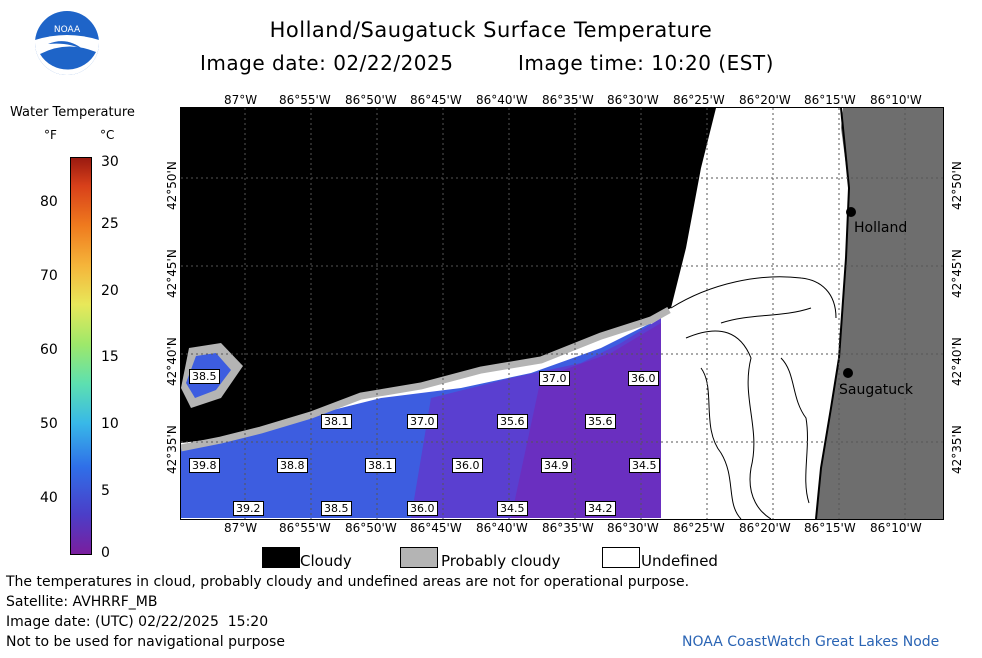 This screenshot has height=658, width=982. Describe the element at coordinates (957, 185) in the screenshot. I see `lat-label-right: 42°50'N` at that location.